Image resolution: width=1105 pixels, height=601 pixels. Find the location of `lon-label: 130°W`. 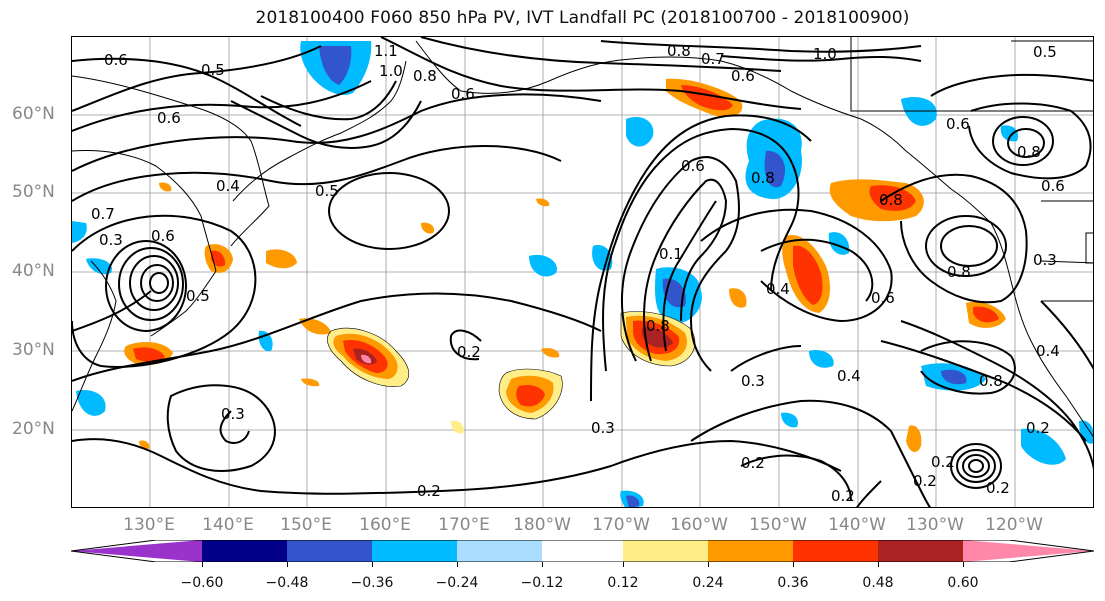

lon-label: 130°W is located at coordinates (935, 525).